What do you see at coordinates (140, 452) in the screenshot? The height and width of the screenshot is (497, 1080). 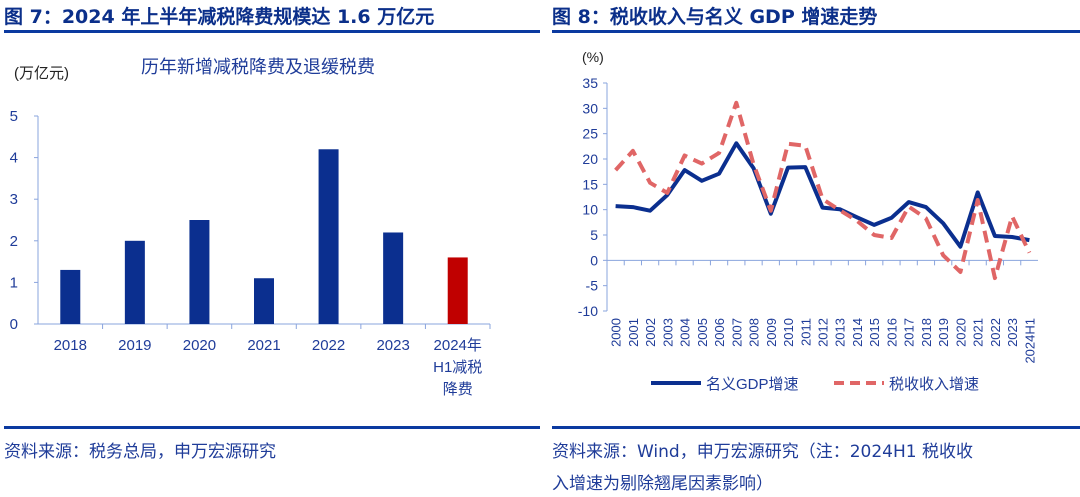 I see `source-text: 资料来源：税务总局，申万宏源研究` at bounding box center [140, 452].